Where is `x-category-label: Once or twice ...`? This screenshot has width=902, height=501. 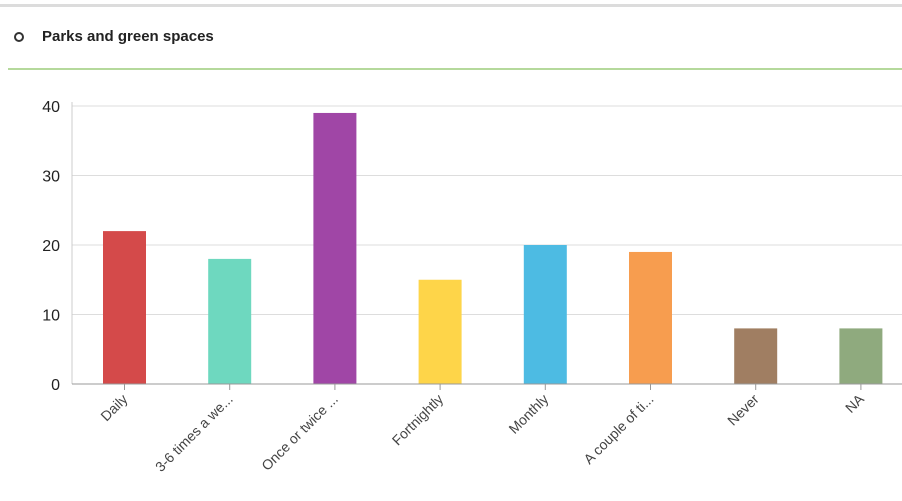 x-category-label: Once or twice ... is located at coordinates (299, 432).